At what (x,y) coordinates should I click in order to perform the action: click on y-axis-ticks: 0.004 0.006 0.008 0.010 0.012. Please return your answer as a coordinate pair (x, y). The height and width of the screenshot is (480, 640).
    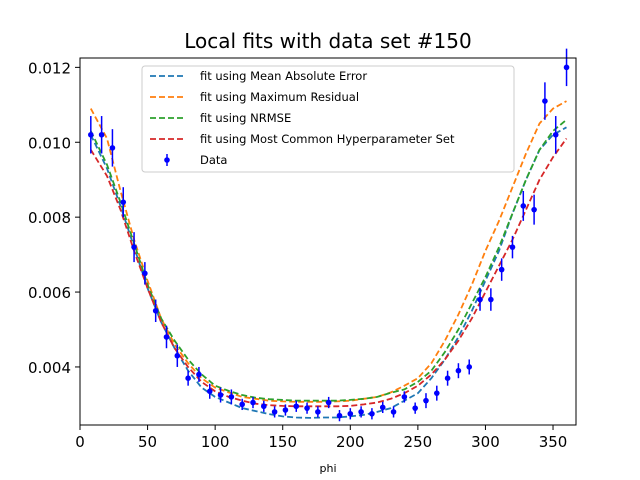
    Looking at the image, I should click on (54, 218).